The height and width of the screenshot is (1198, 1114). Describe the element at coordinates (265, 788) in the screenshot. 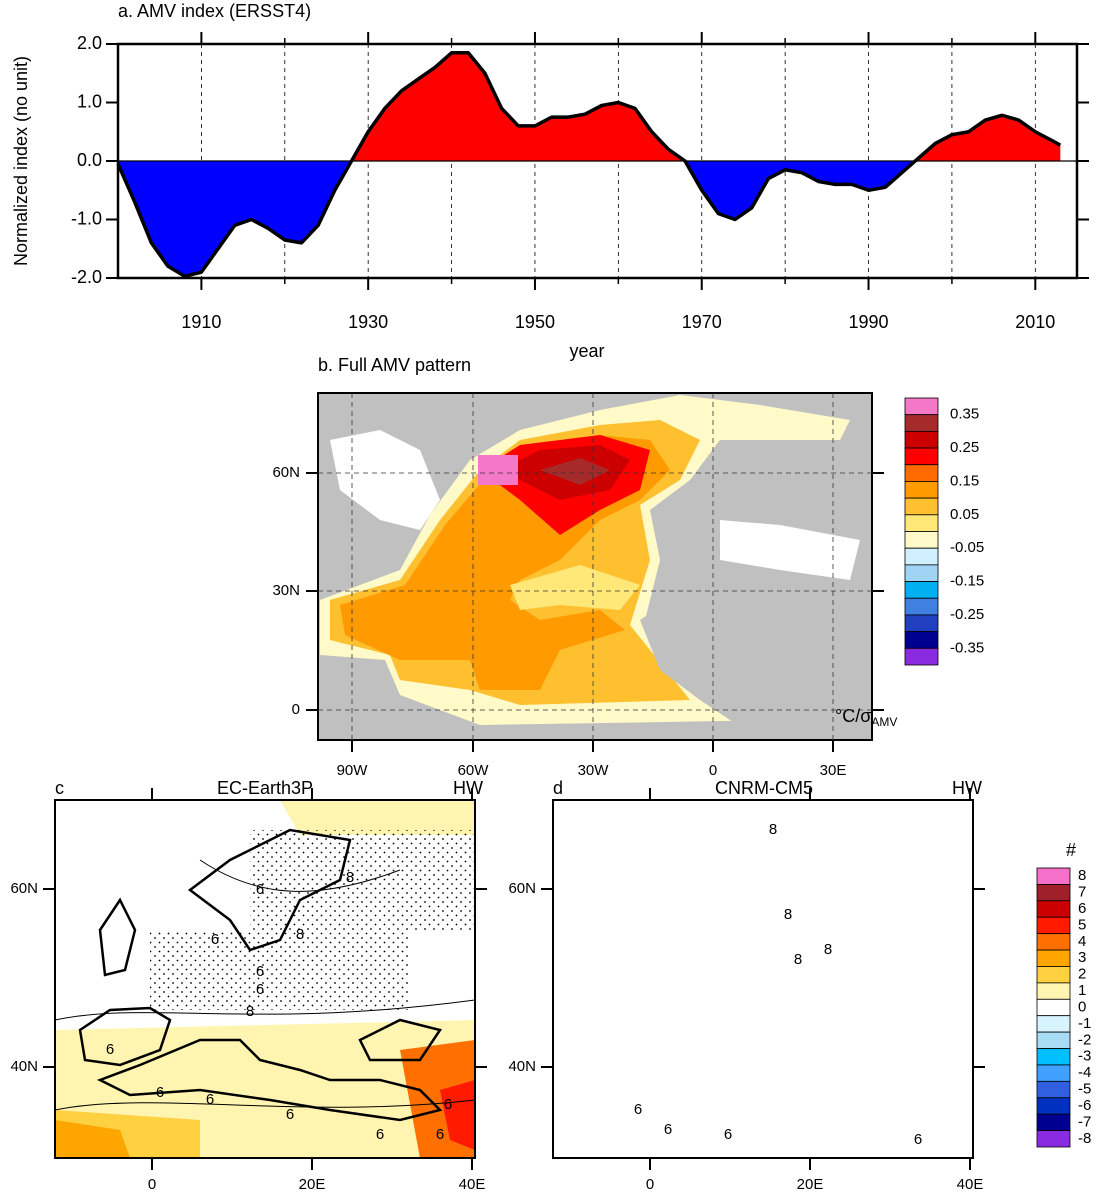

I see `panel-c-title: EC-Earth3P` at that location.